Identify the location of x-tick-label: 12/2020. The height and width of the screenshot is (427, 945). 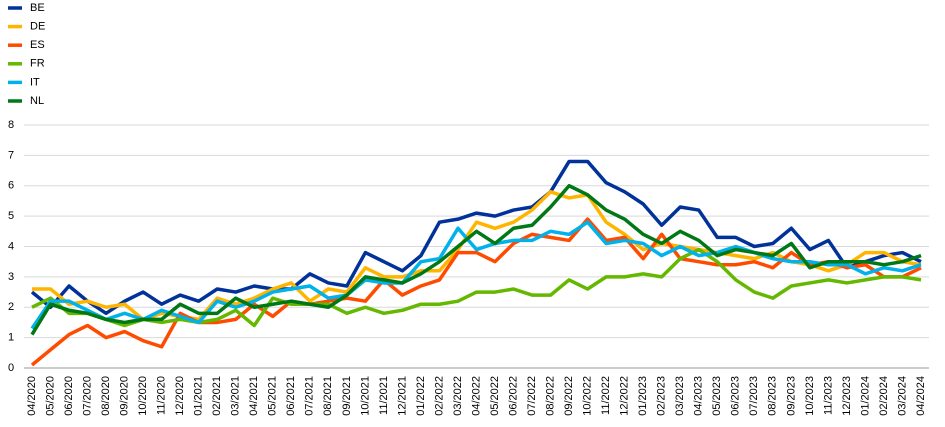
(180, 396).